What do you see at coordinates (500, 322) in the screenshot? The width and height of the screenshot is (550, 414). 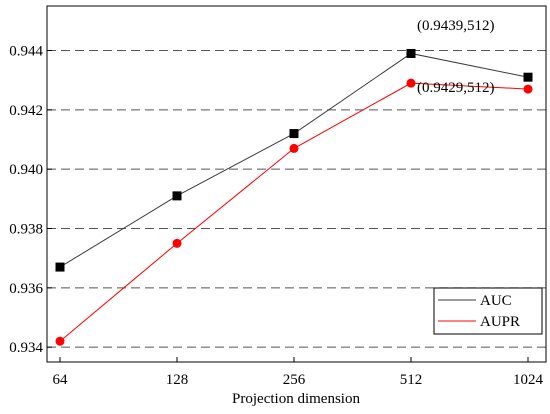 I see `legend-label-aupr: AUPR` at bounding box center [500, 322].